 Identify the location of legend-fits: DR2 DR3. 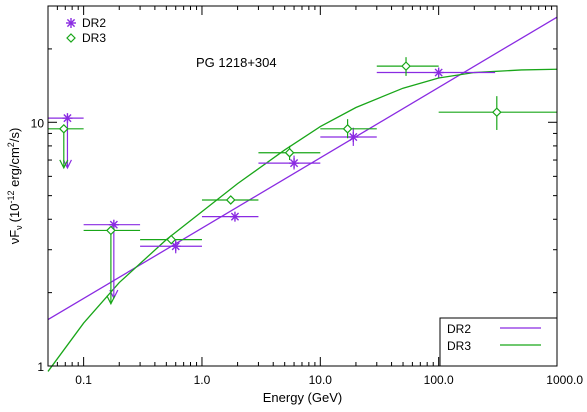
(498, 342).